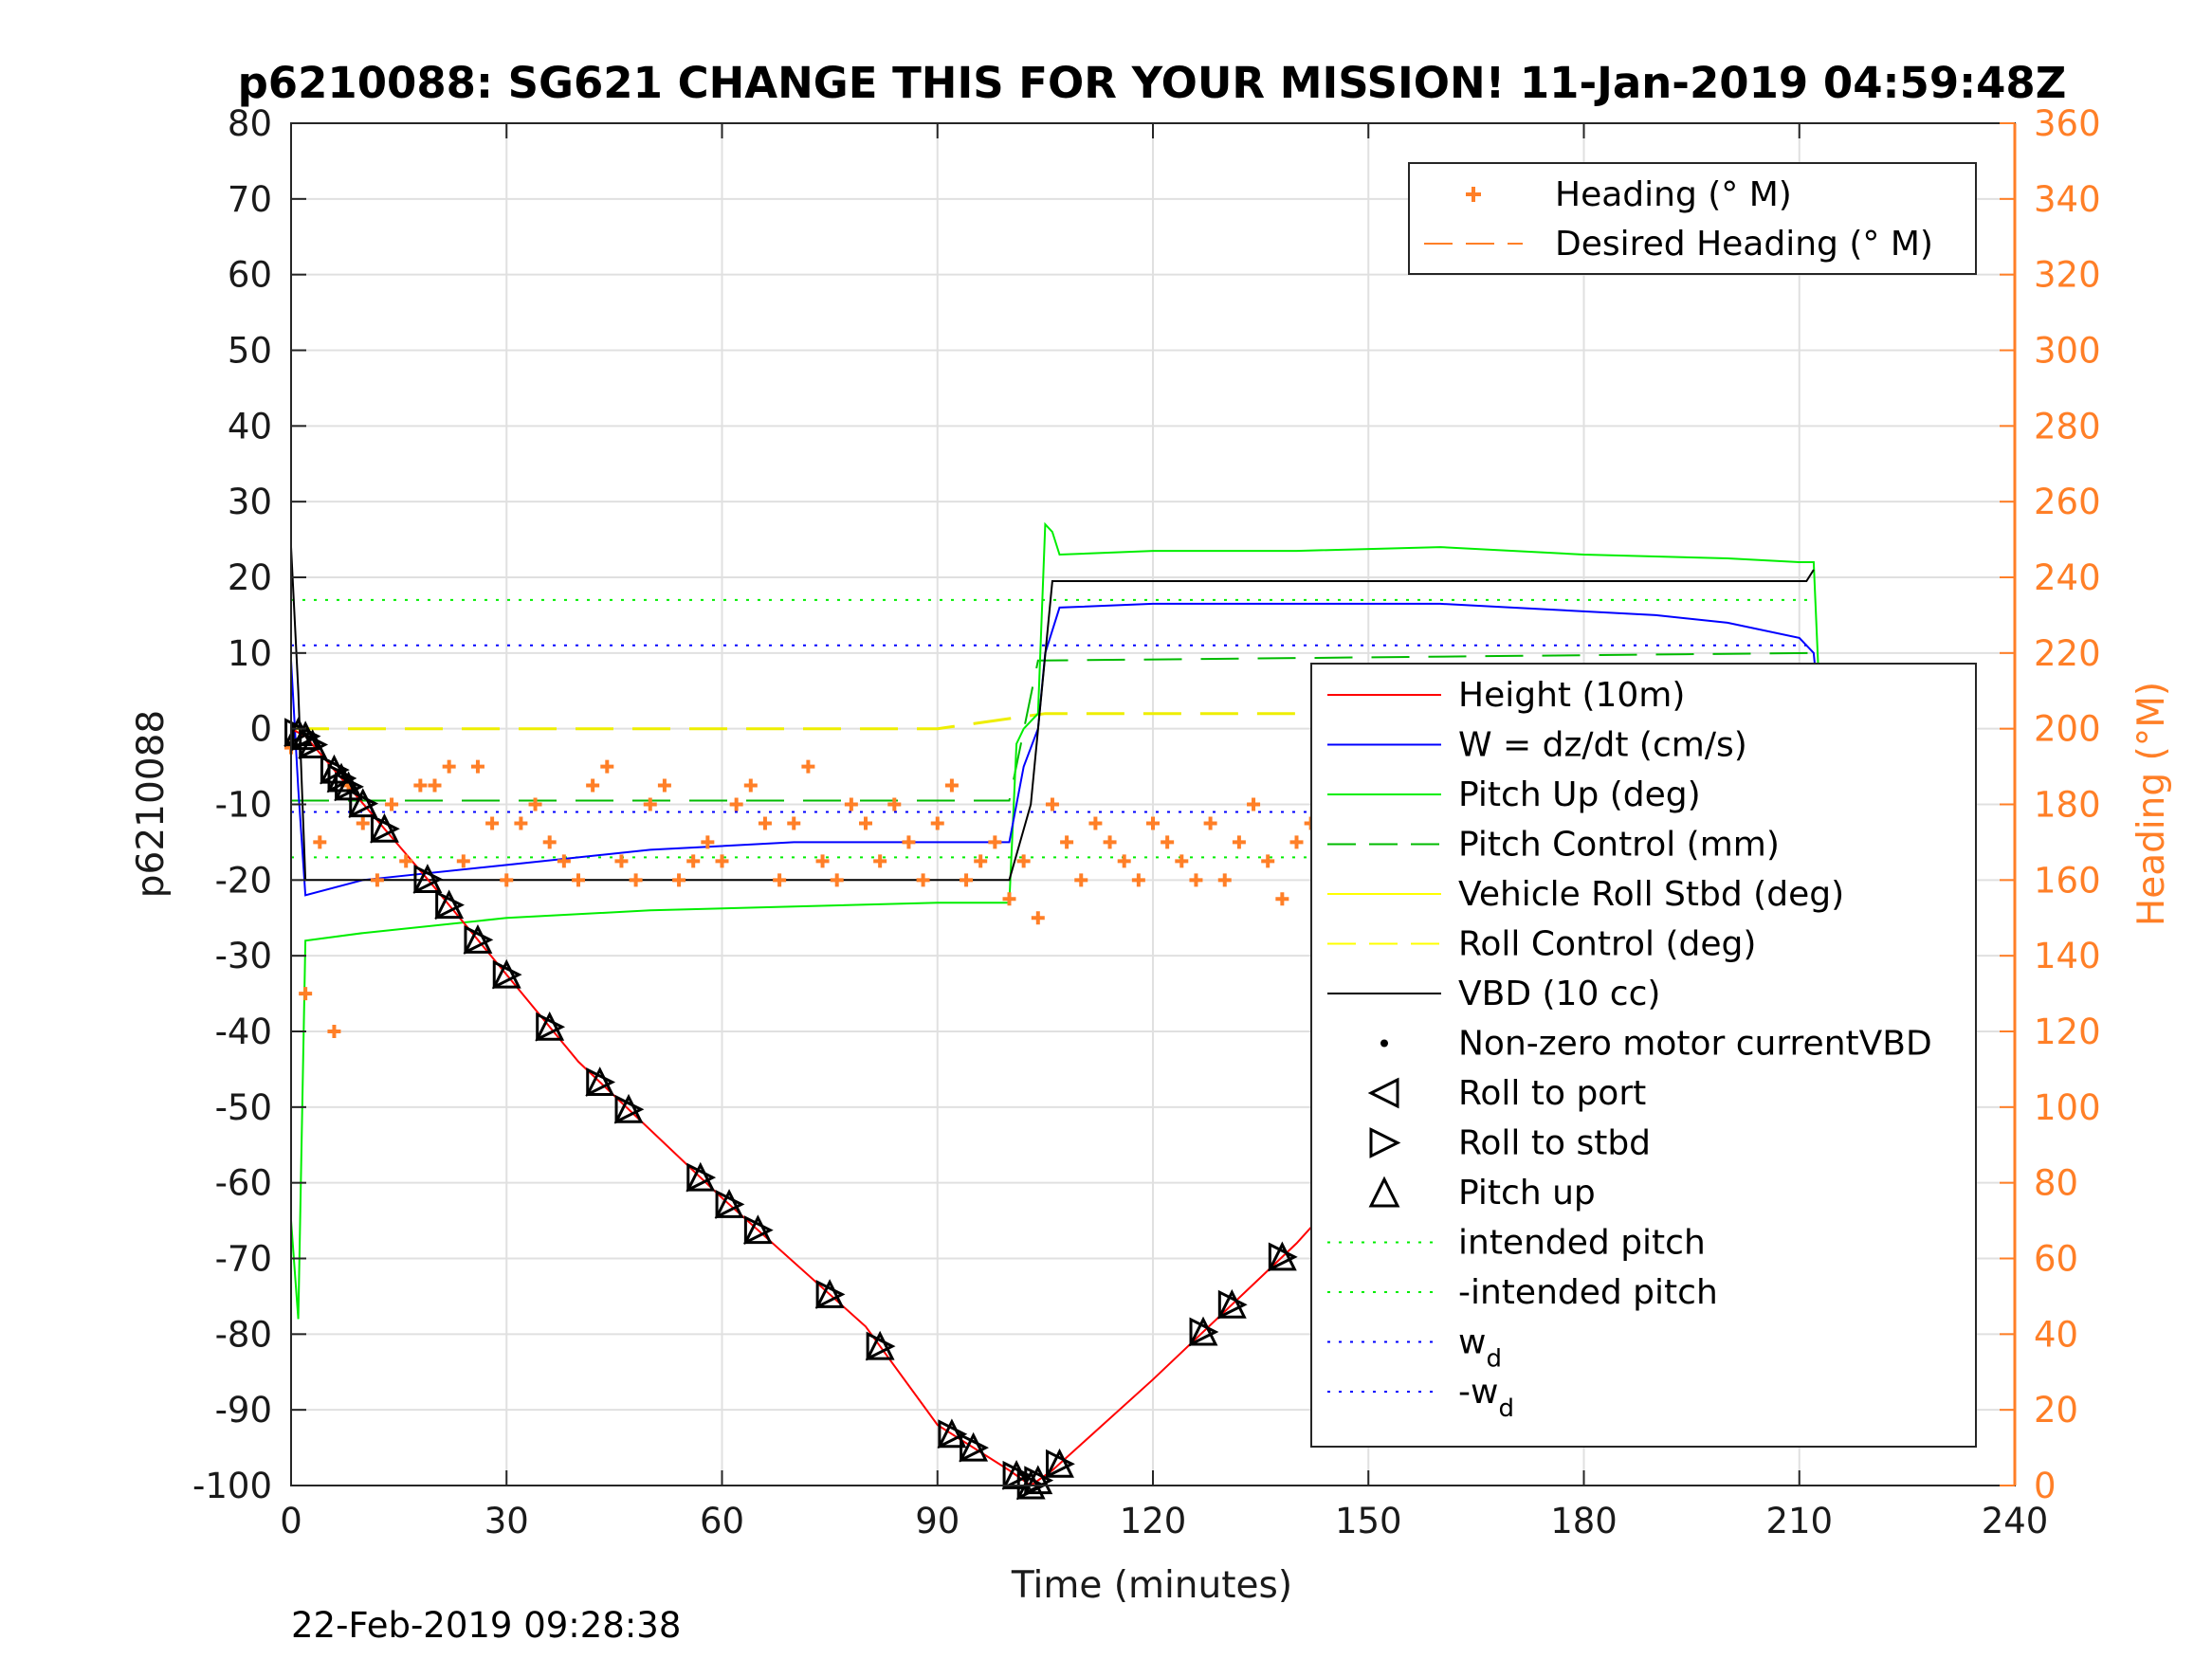 The height and width of the screenshot is (1659, 2212). I want to click on x-tick-label: 0, so click(291, 1521).